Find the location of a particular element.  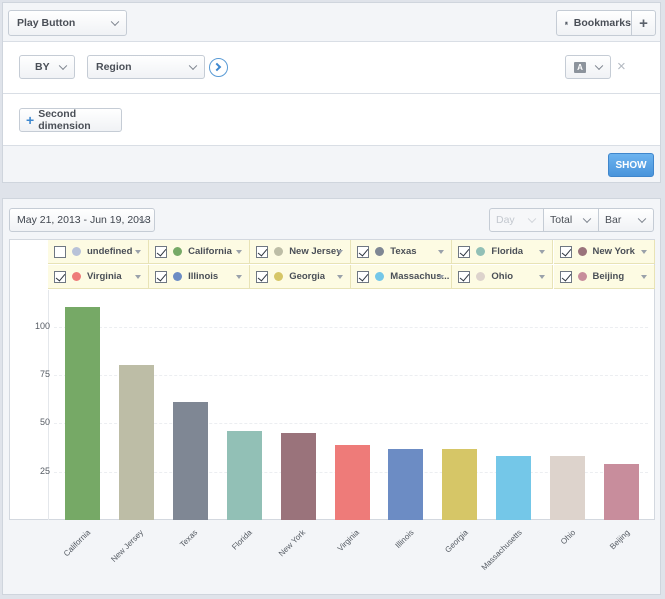

x-tick-label: Ohio is located at coordinates (567, 537).